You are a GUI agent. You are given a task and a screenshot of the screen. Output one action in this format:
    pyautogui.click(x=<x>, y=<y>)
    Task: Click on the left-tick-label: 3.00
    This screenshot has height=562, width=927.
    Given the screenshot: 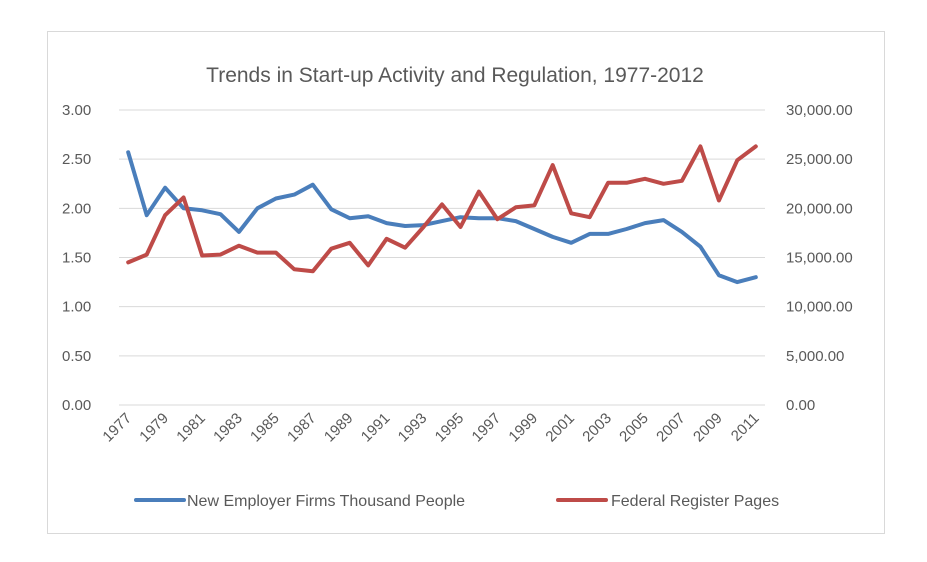 What is the action you would take?
    pyautogui.click(x=76, y=110)
    